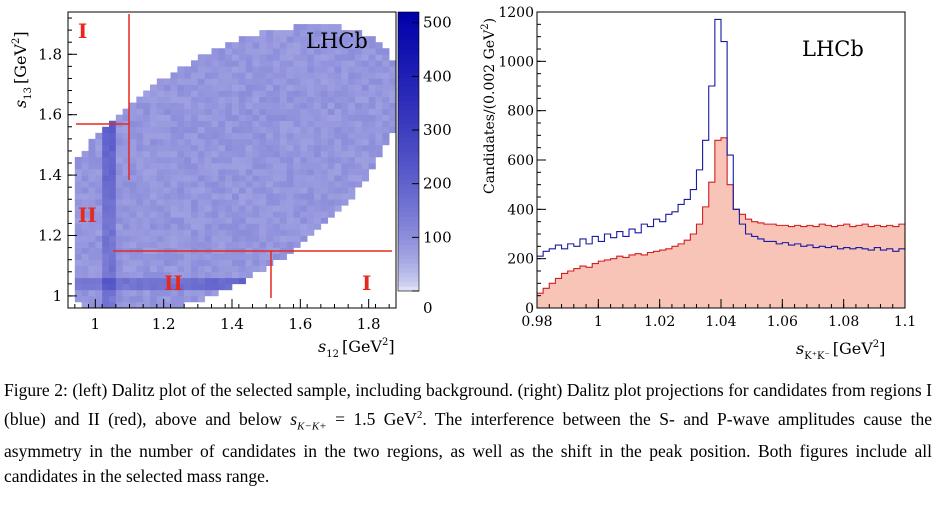  Describe the element at coordinates (520, 210) in the screenshot. I see `y-tick-label: 400` at that location.